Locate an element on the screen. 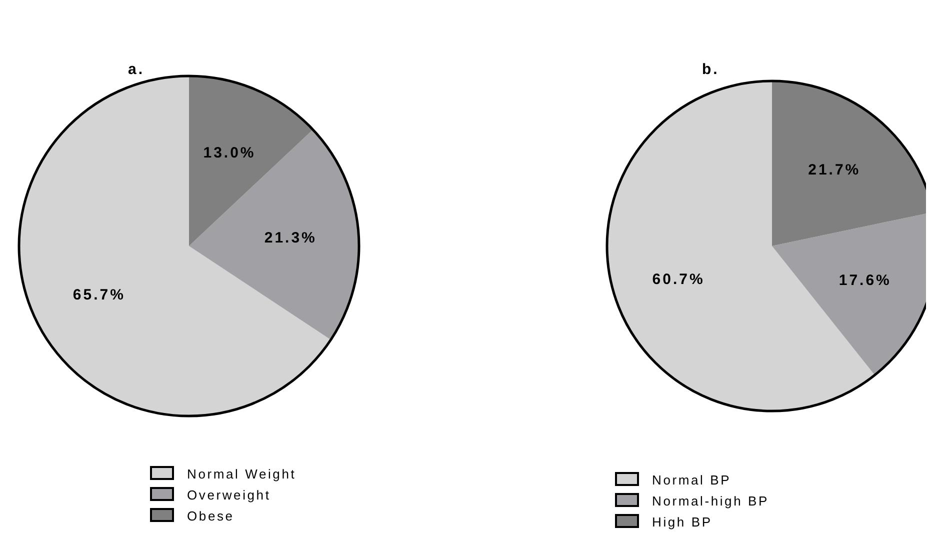 The image size is (934, 543). legend-label: Normal Weight is located at coordinates (241, 474).